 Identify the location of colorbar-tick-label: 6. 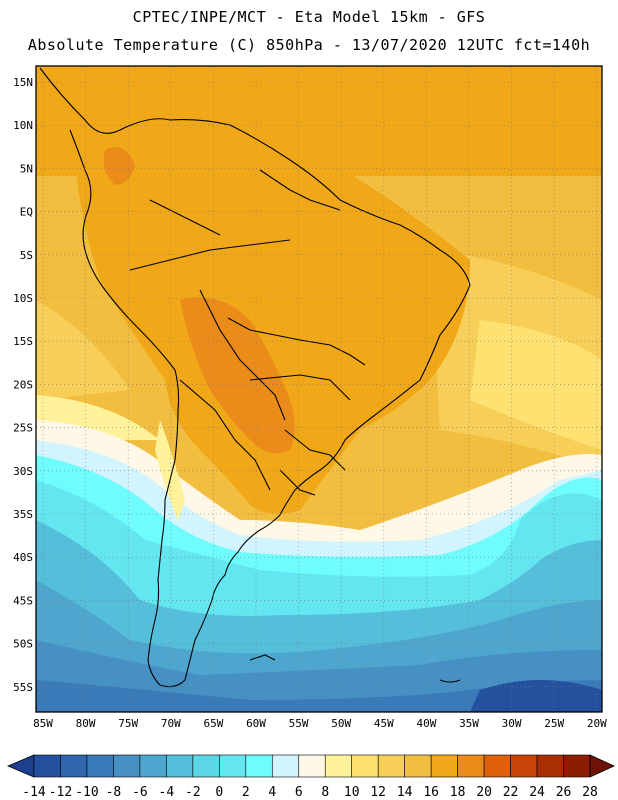
(299, 792).